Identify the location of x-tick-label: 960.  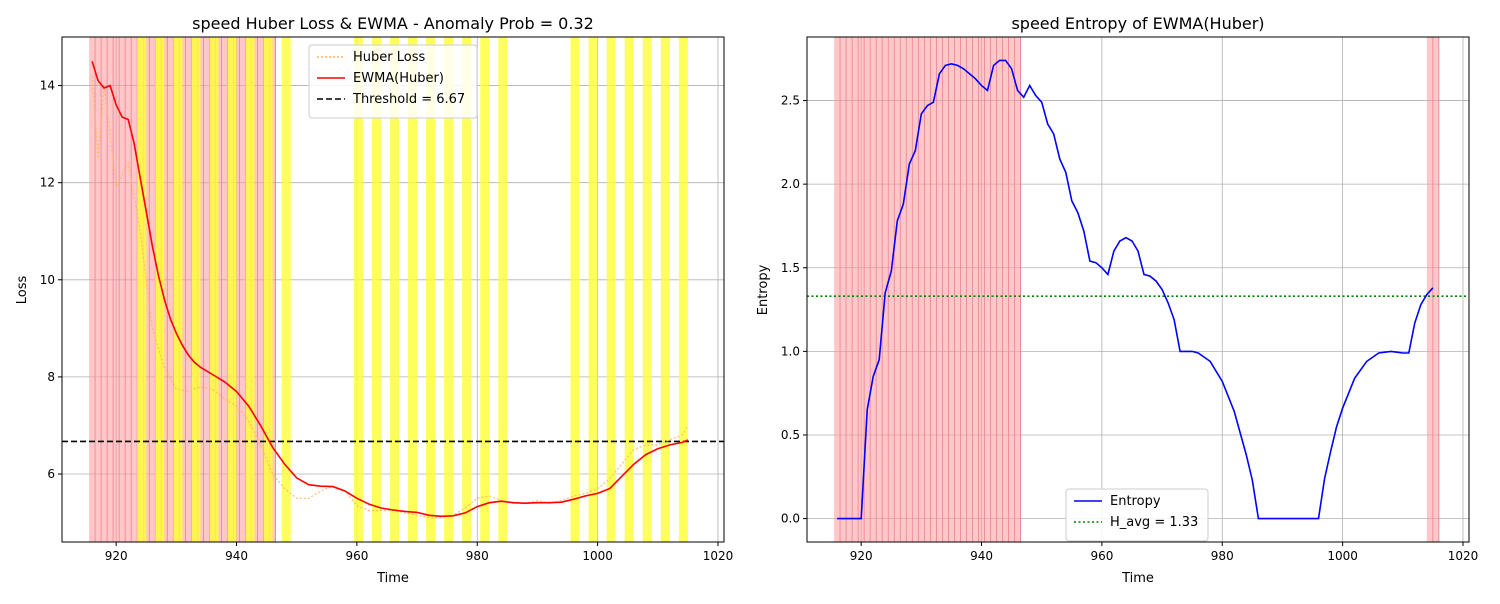
(356, 556).